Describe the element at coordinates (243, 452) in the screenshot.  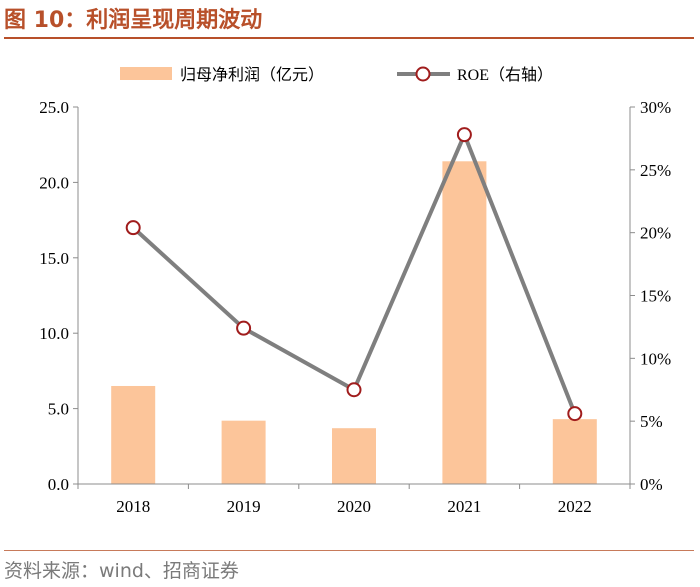
I see `bar-2019` at that location.